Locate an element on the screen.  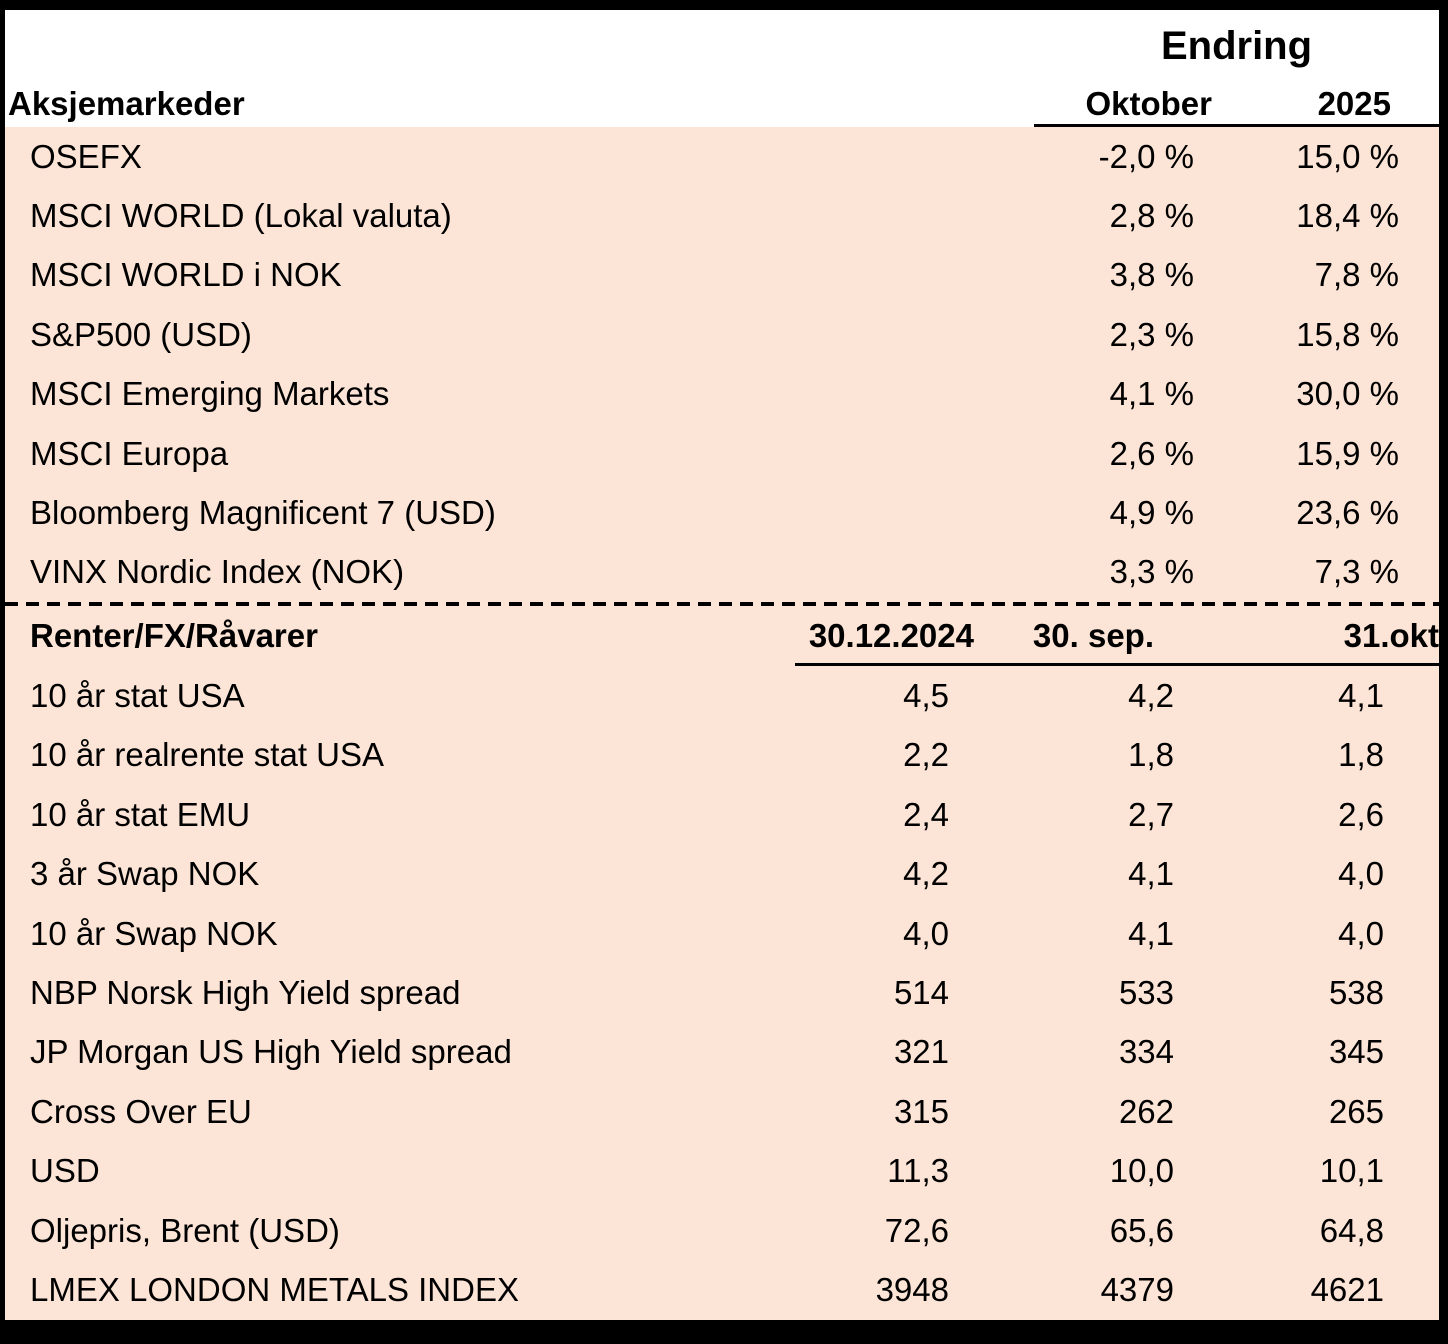
value-30122024: 2,2 is located at coordinates (926, 755).